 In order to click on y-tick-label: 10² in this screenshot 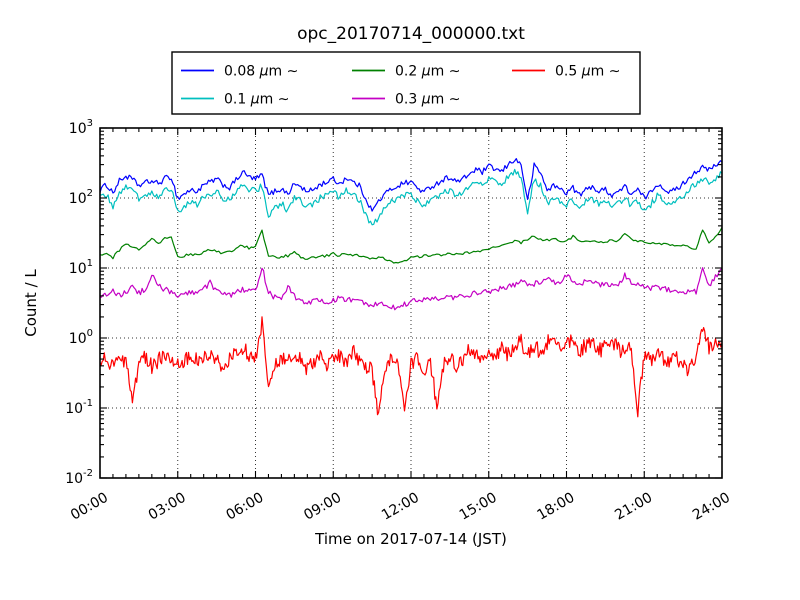, I will do `click(81, 197)`.